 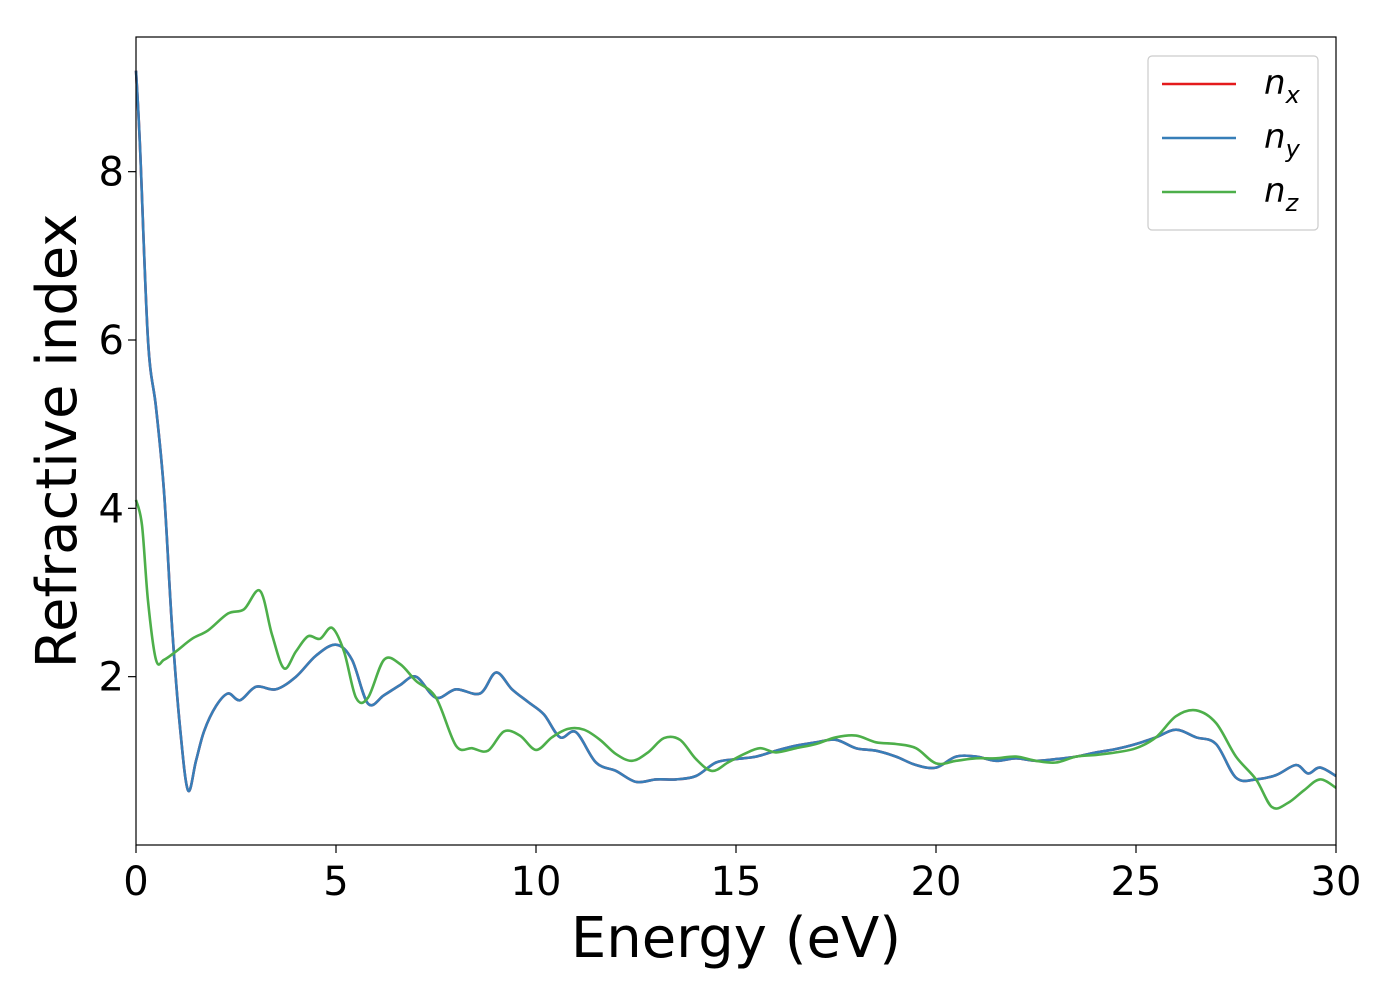 What do you see at coordinates (1282, 86) in the screenshot?
I see `legend-label-x: nx` at bounding box center [1282, 86].